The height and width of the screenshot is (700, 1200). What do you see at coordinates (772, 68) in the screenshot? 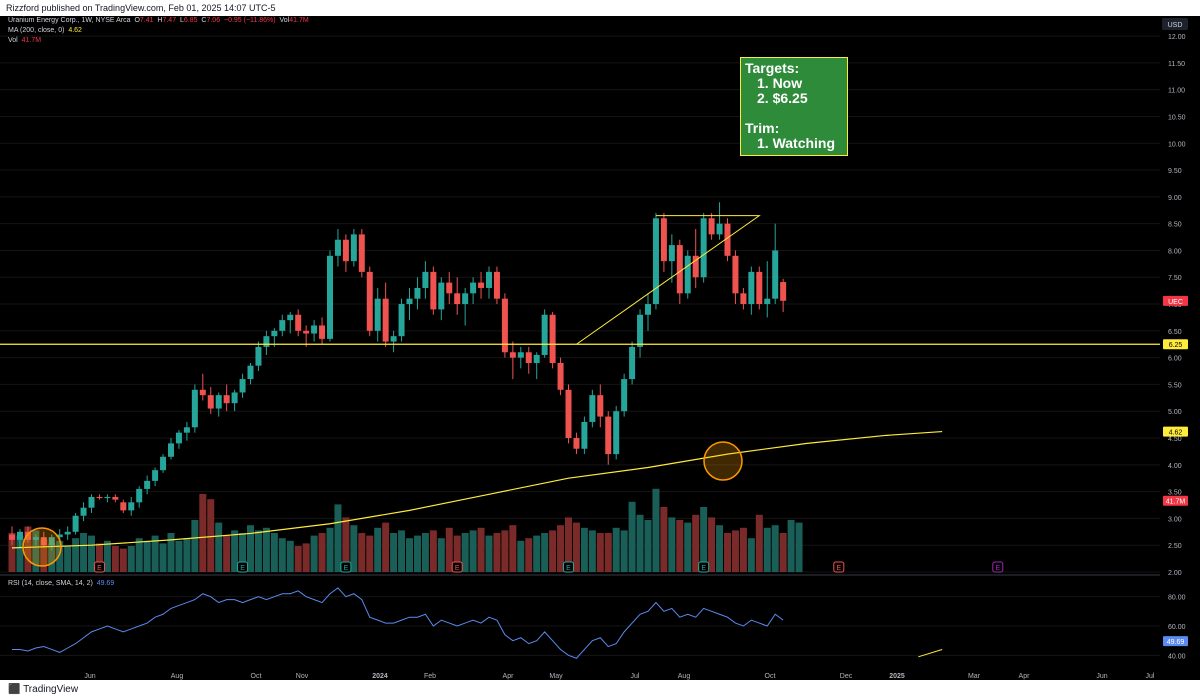
I see `targets-title: Targets:` at bounding box center [772, 68].